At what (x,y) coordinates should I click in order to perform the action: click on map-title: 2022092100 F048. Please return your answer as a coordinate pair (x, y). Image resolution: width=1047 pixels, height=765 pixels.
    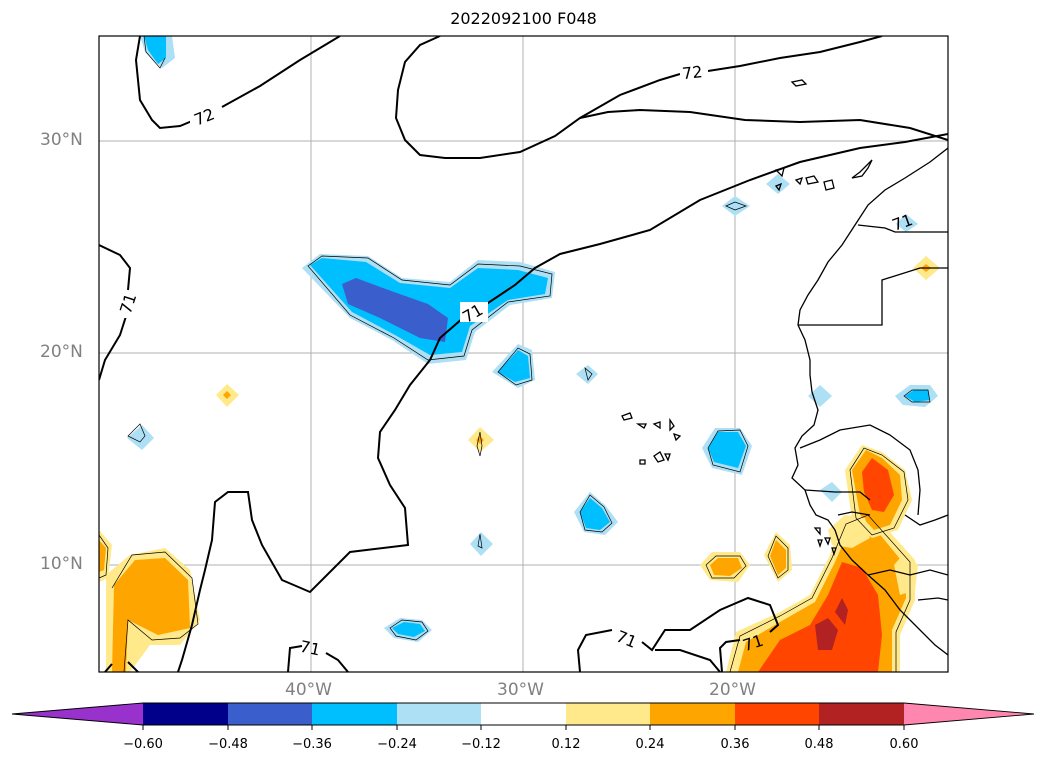
    Looking at the image, I should click on (523, 18).